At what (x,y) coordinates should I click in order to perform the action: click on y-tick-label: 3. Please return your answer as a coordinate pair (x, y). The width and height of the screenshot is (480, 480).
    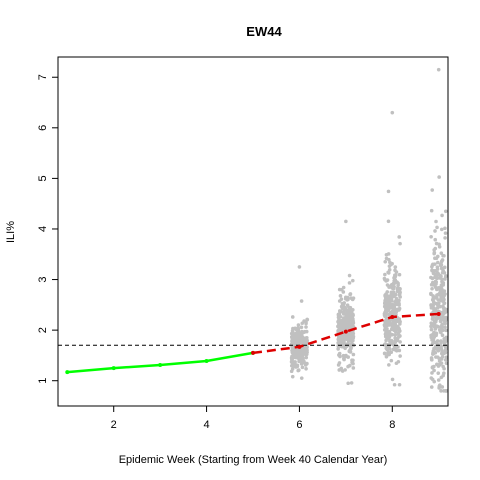
    Looking at the image, I should click on (43, 279).